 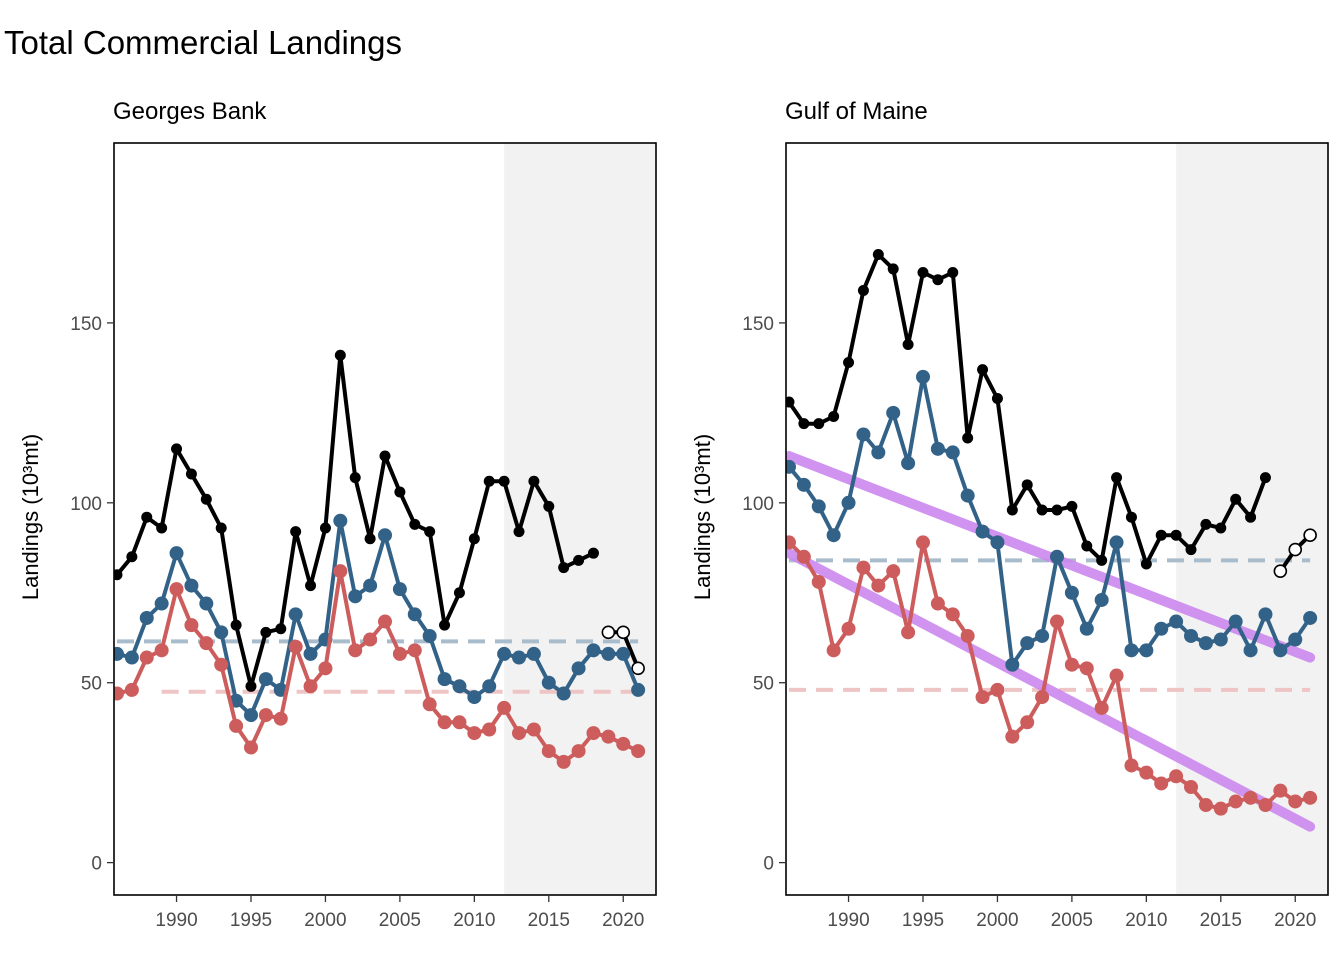 What do you see at coordinates (923, 920) in the screenshot?
I see `x-tick-label: 1995` at bounding box center [923, 920].